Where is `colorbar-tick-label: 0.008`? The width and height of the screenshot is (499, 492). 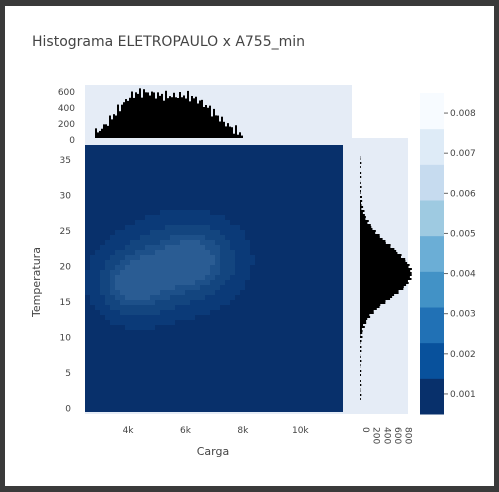 colorbar-tick-label: 0.008 is located at coordinates (463, 114).